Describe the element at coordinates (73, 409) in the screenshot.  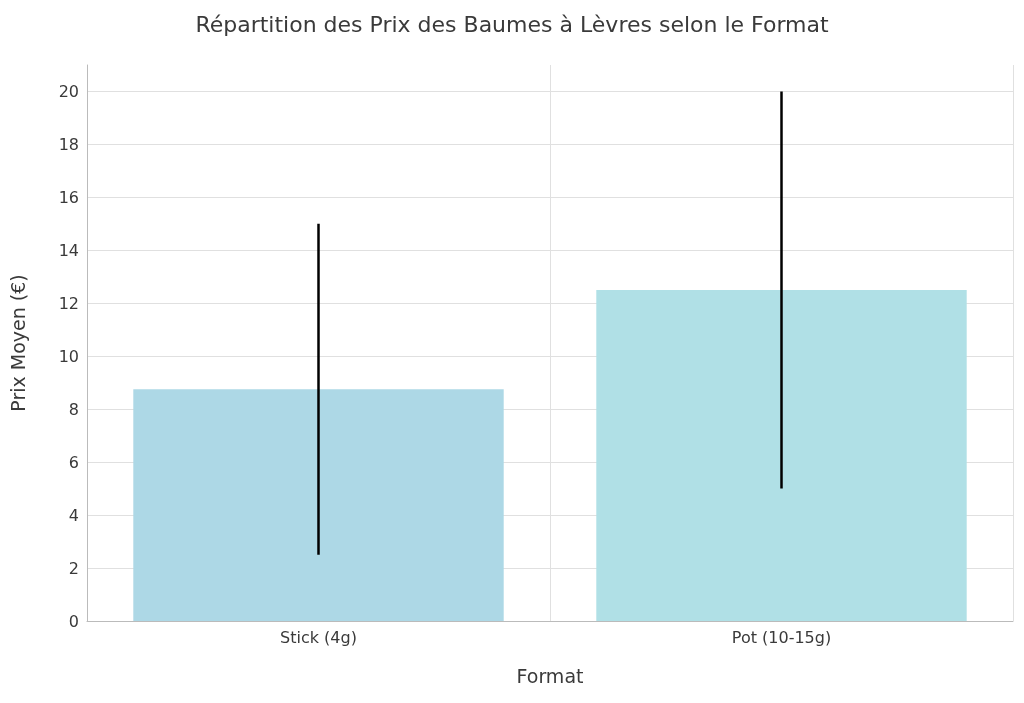
I see `y-tick-label: 8` at that location.